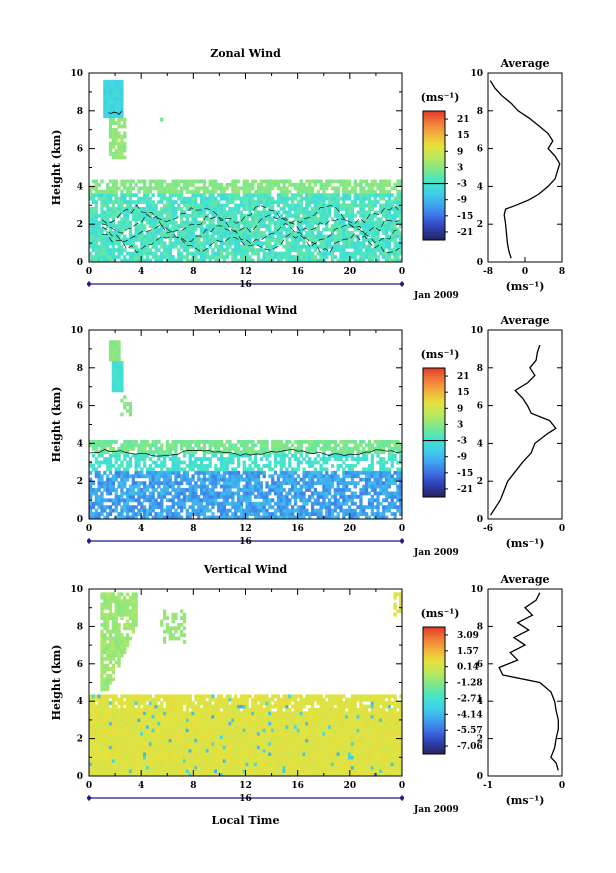  What do you see at coordinates (524, 320) in the screenshot?
I see `profile-title: Average` at bounding box center [524, 320].